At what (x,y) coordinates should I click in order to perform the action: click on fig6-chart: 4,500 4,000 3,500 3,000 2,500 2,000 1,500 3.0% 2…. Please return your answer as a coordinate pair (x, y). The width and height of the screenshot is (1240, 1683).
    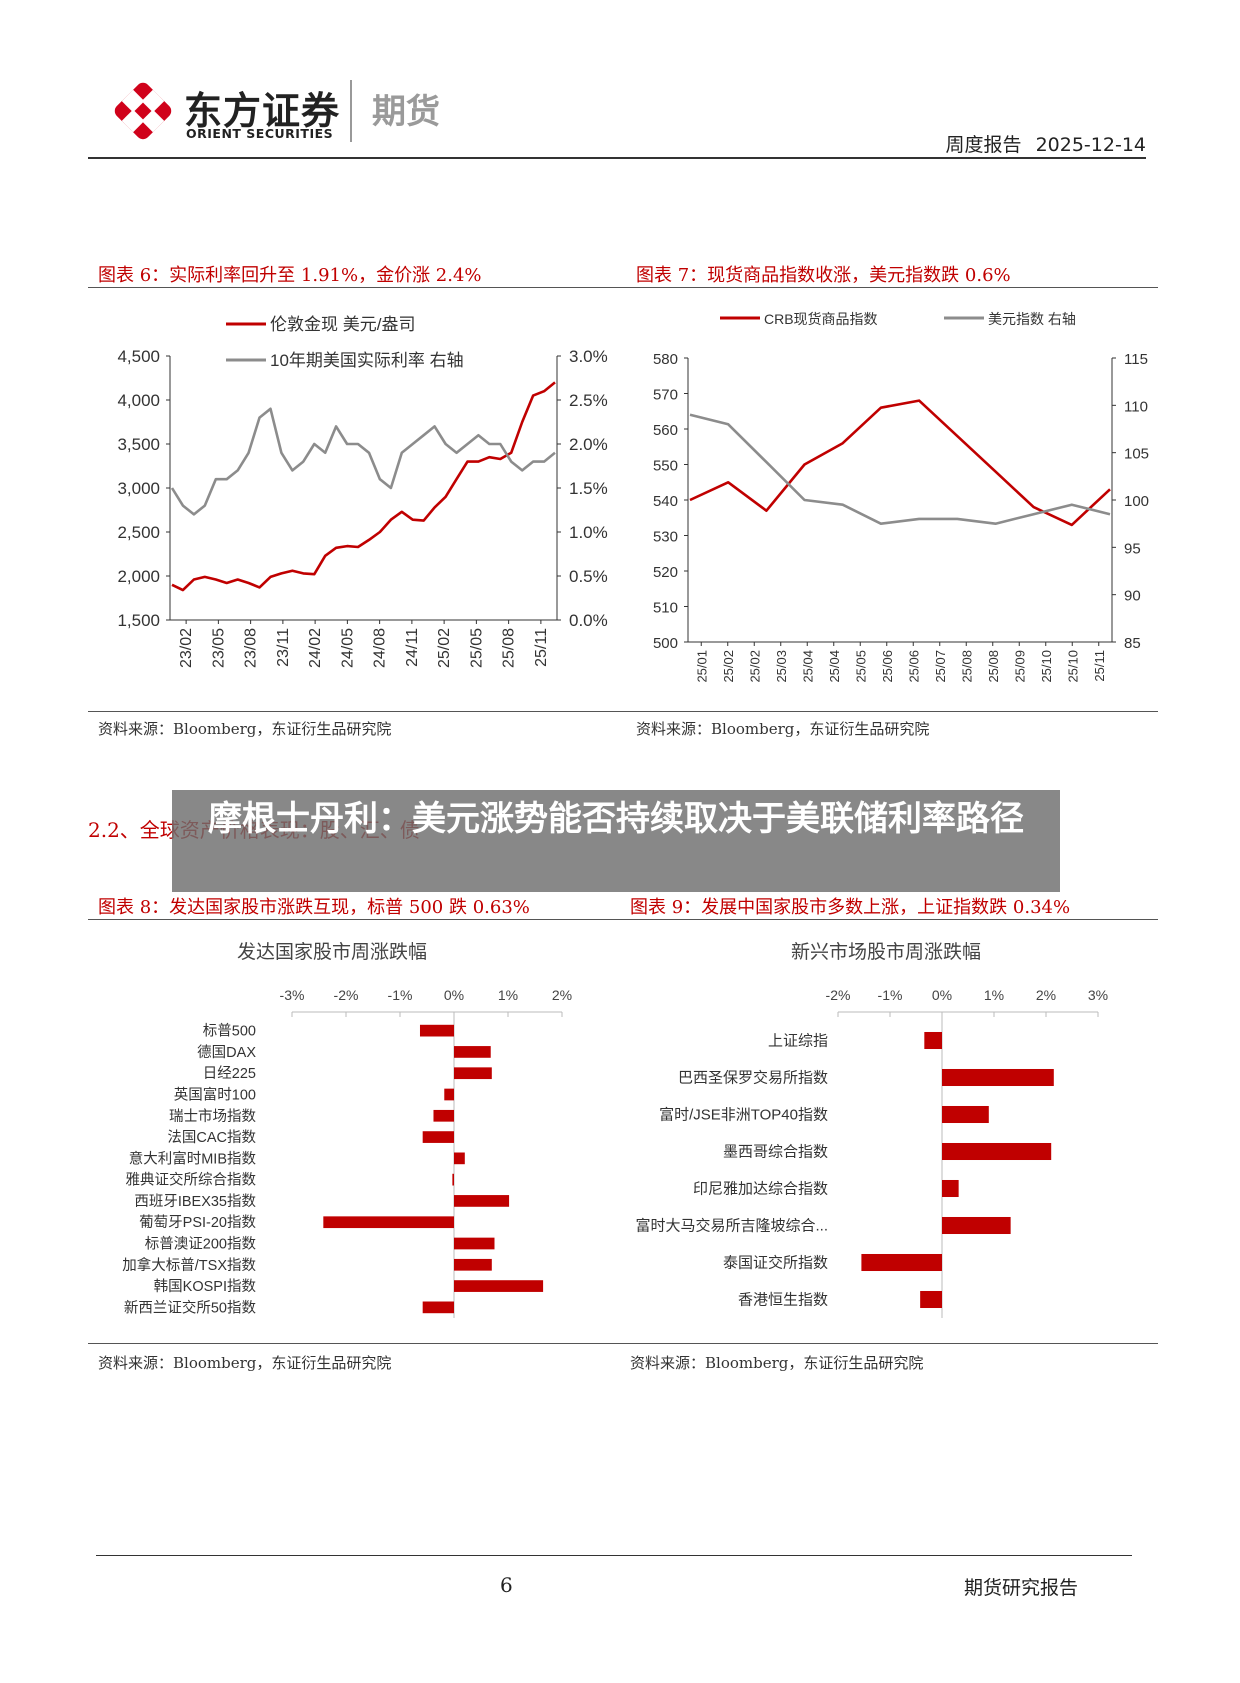
    Looking at the image, I should click on (362, 491).